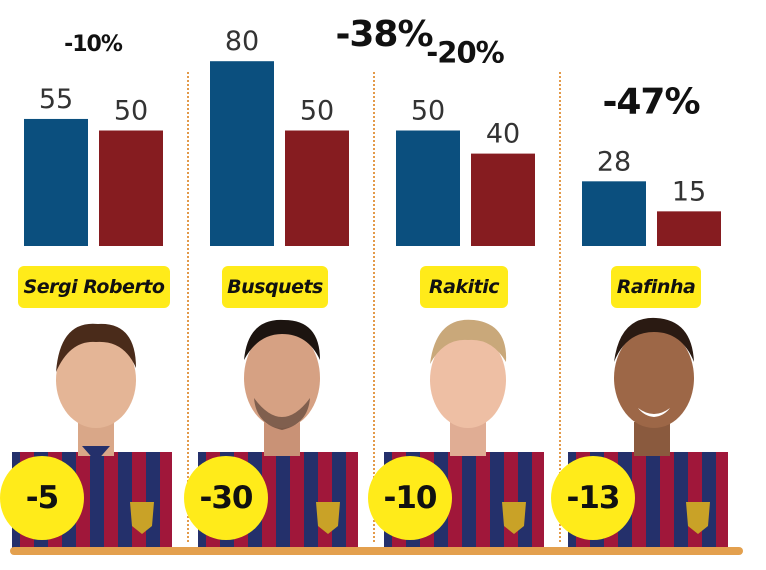  Describe the element at coordinates (278, 430) in the screenshot. I see `player-portrait` at that location.